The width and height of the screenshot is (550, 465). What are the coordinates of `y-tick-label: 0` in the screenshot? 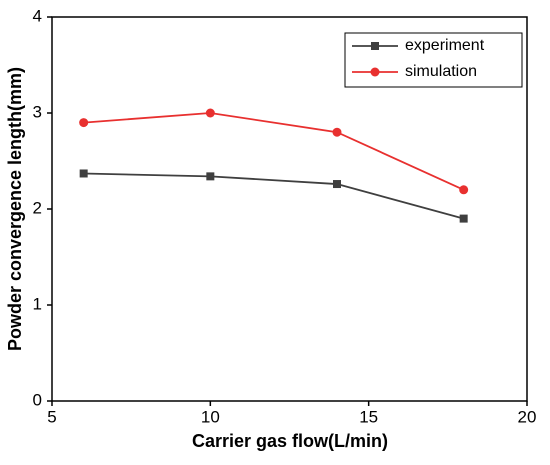 It's located at (37, 399).